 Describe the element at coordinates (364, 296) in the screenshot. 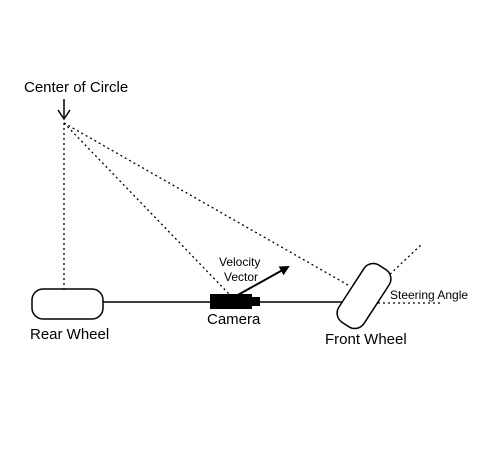

I see `front-wheel-shape` at that location.